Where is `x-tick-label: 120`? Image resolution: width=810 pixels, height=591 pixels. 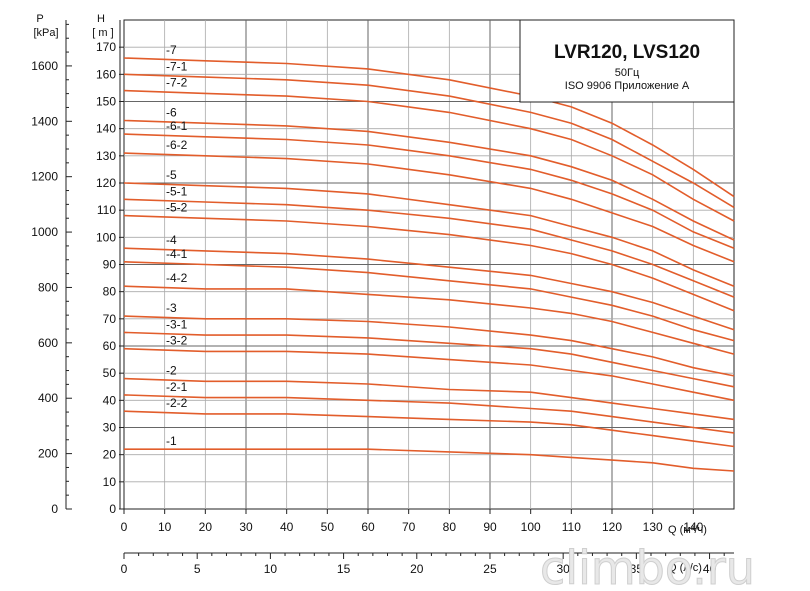
x-tick-label: 120 is located at coordinates (612, 527).